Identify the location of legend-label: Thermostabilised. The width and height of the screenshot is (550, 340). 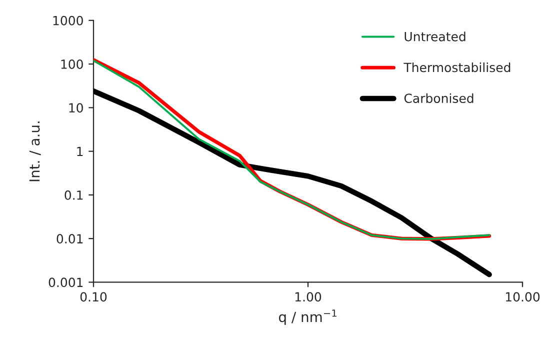
(457, 67).